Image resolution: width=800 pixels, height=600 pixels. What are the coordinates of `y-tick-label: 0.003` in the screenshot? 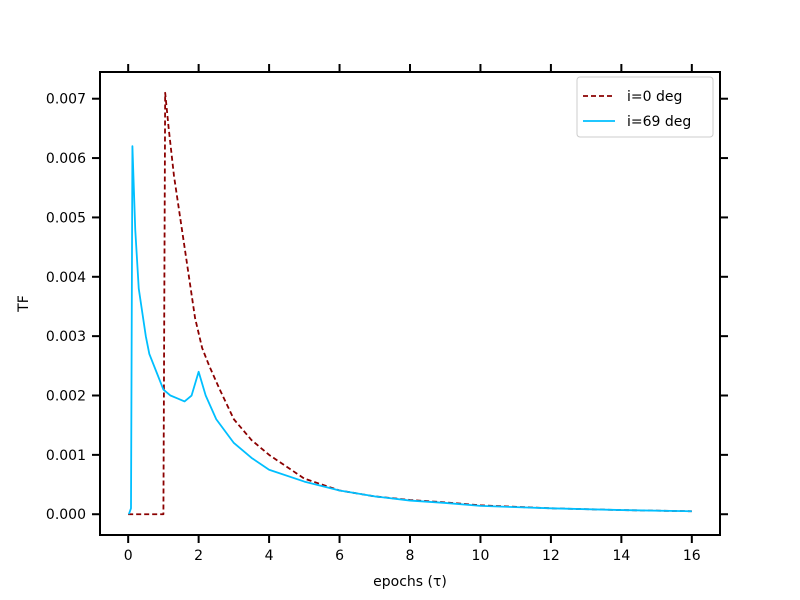 It's located at (66, 337).